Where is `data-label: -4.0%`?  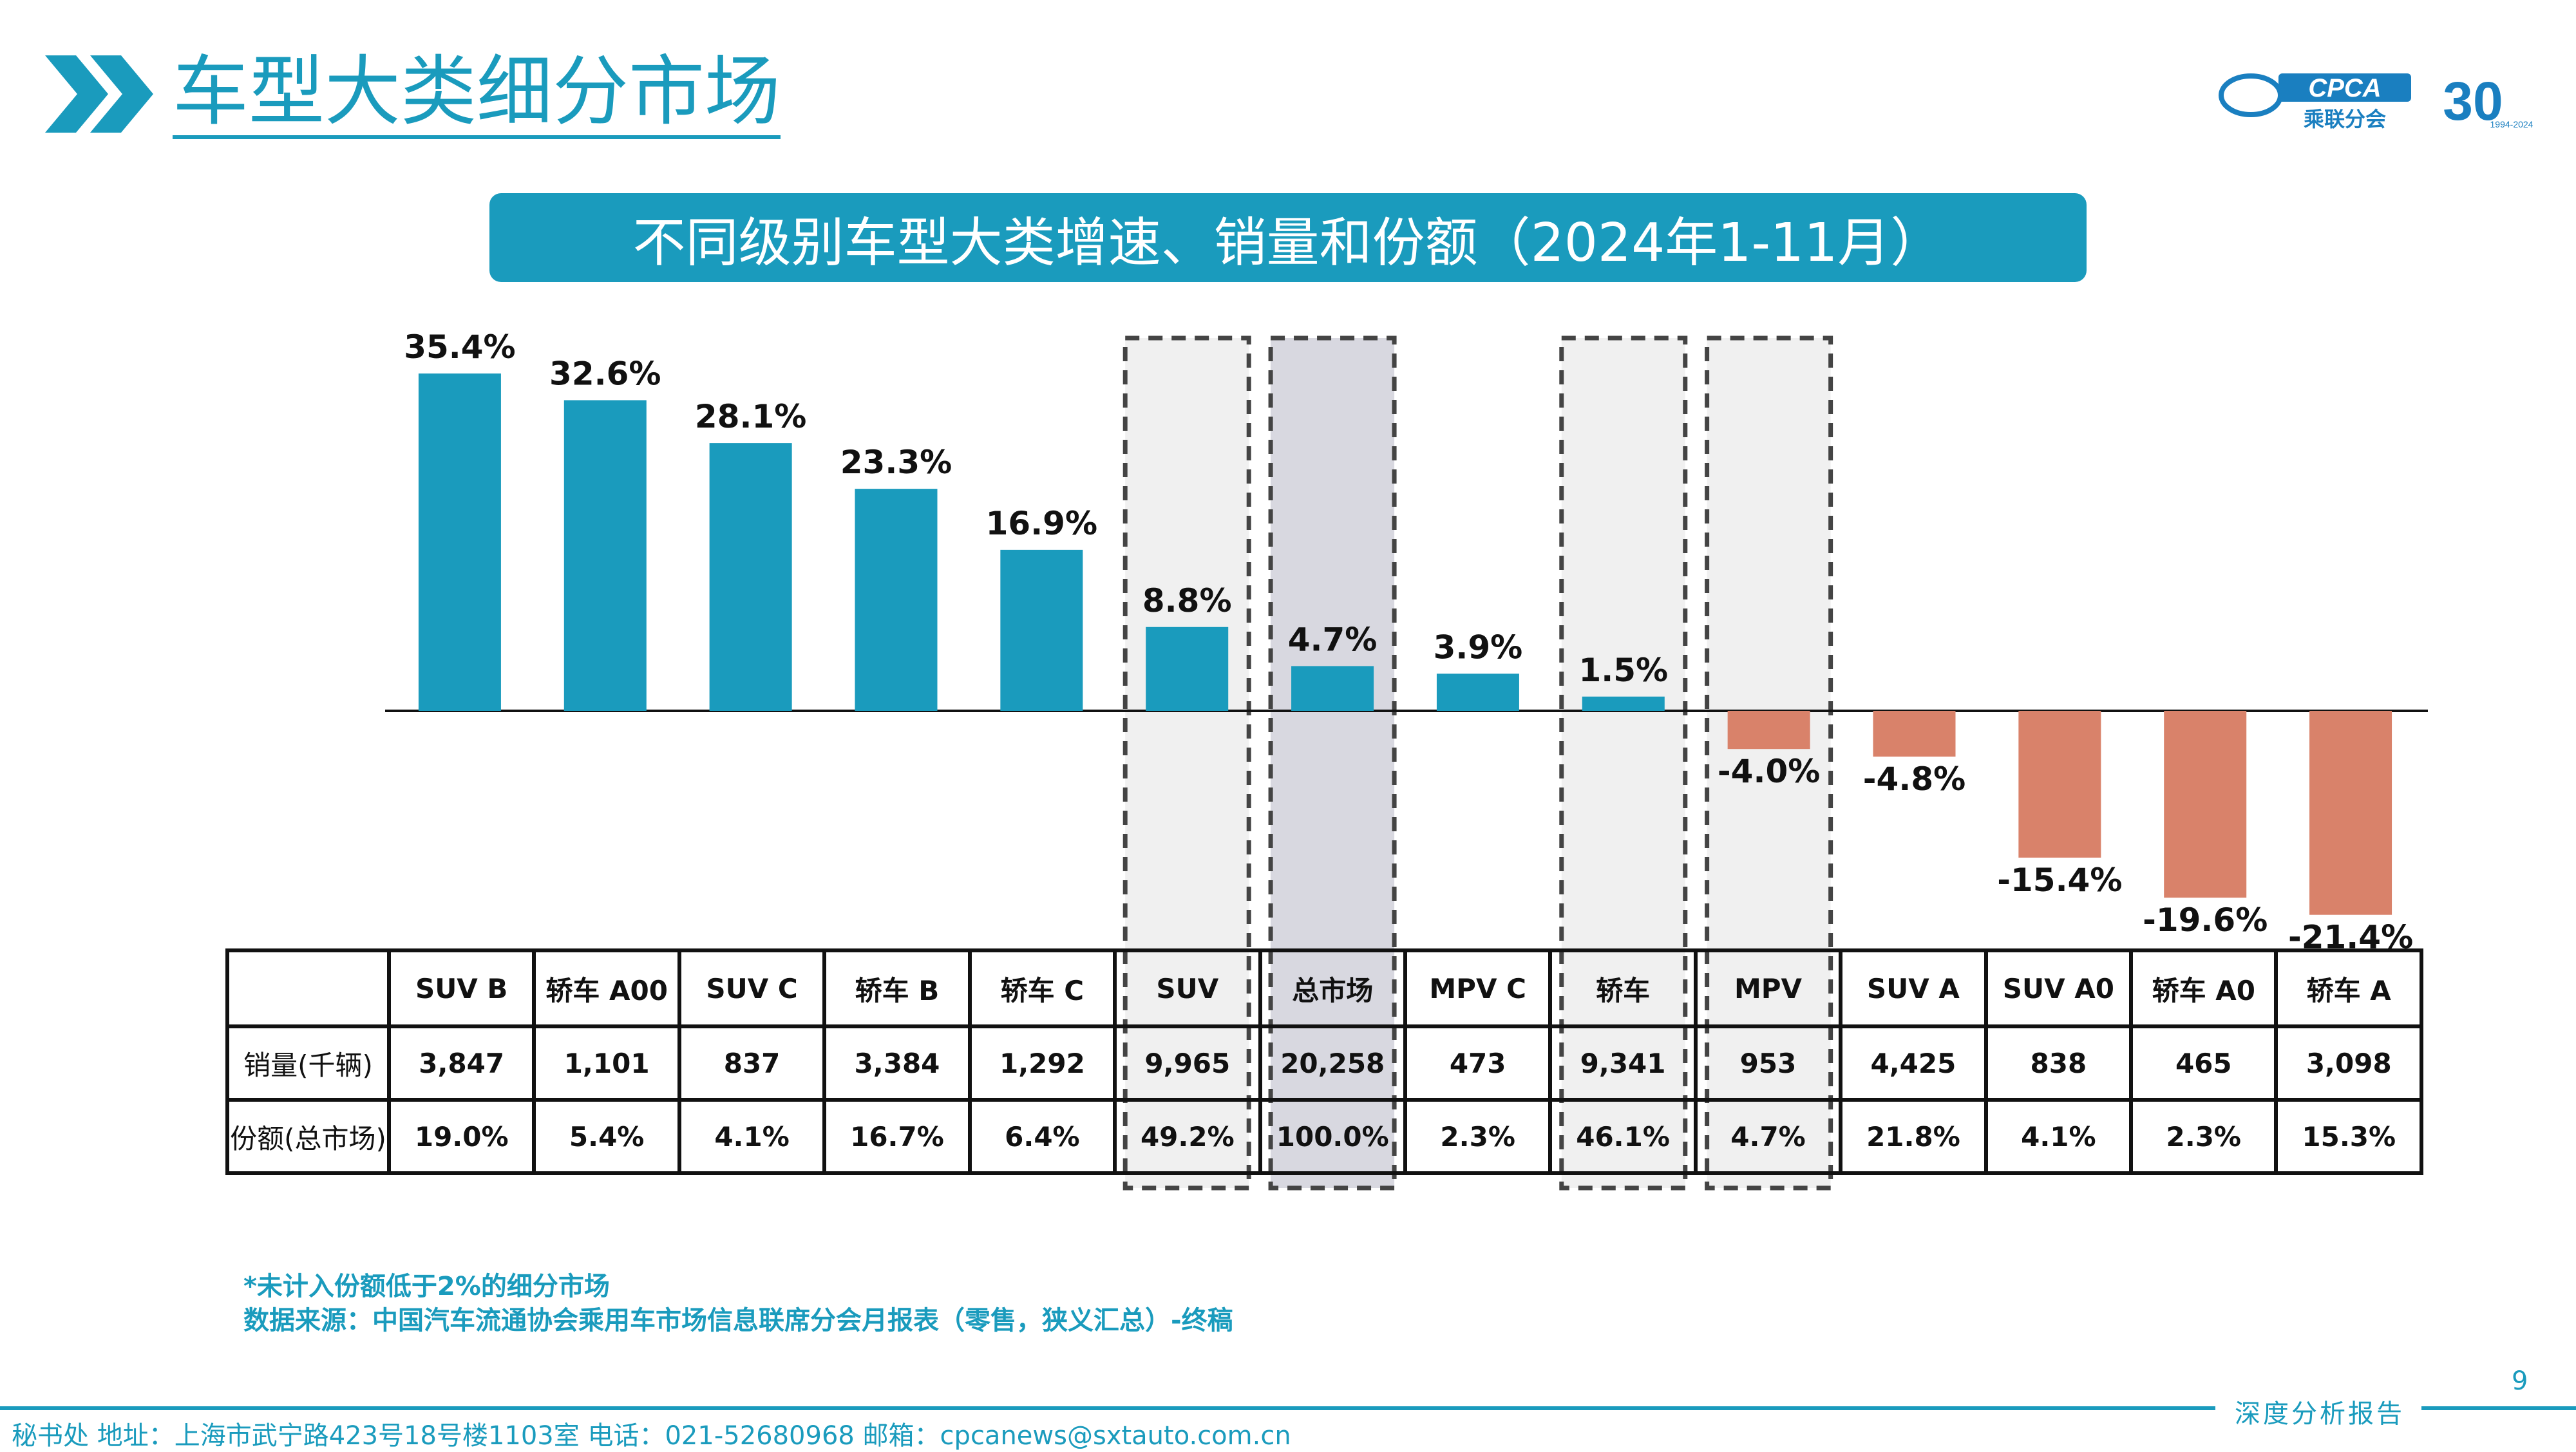 data-label: -4.0% is located at coordinates (1769, 771).